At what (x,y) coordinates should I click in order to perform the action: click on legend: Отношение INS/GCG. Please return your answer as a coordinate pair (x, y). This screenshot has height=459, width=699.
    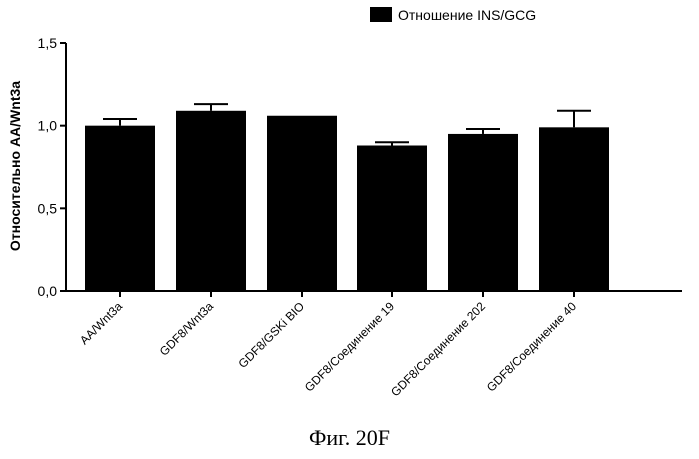
    Looking at the image, I should click on (453, 15).